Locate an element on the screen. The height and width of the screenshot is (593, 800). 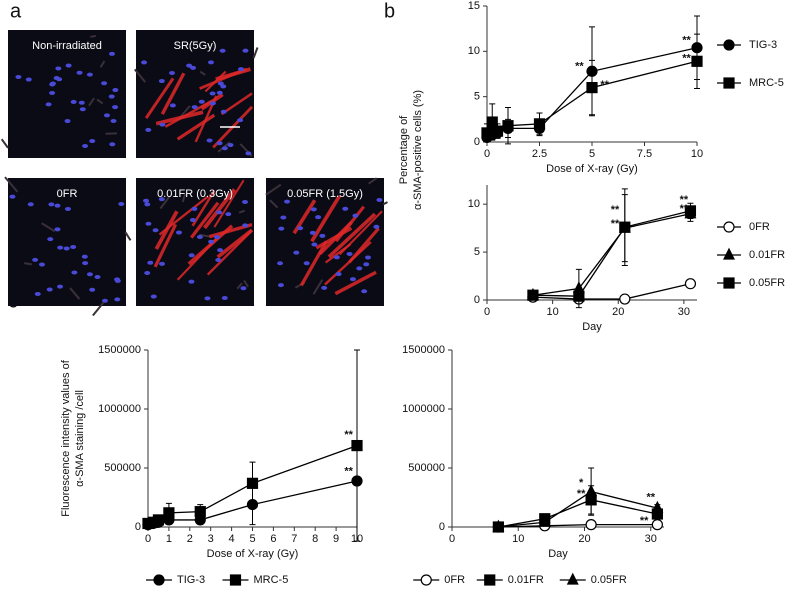
x-tick-label: 7 is located at coordinates (294, 539).